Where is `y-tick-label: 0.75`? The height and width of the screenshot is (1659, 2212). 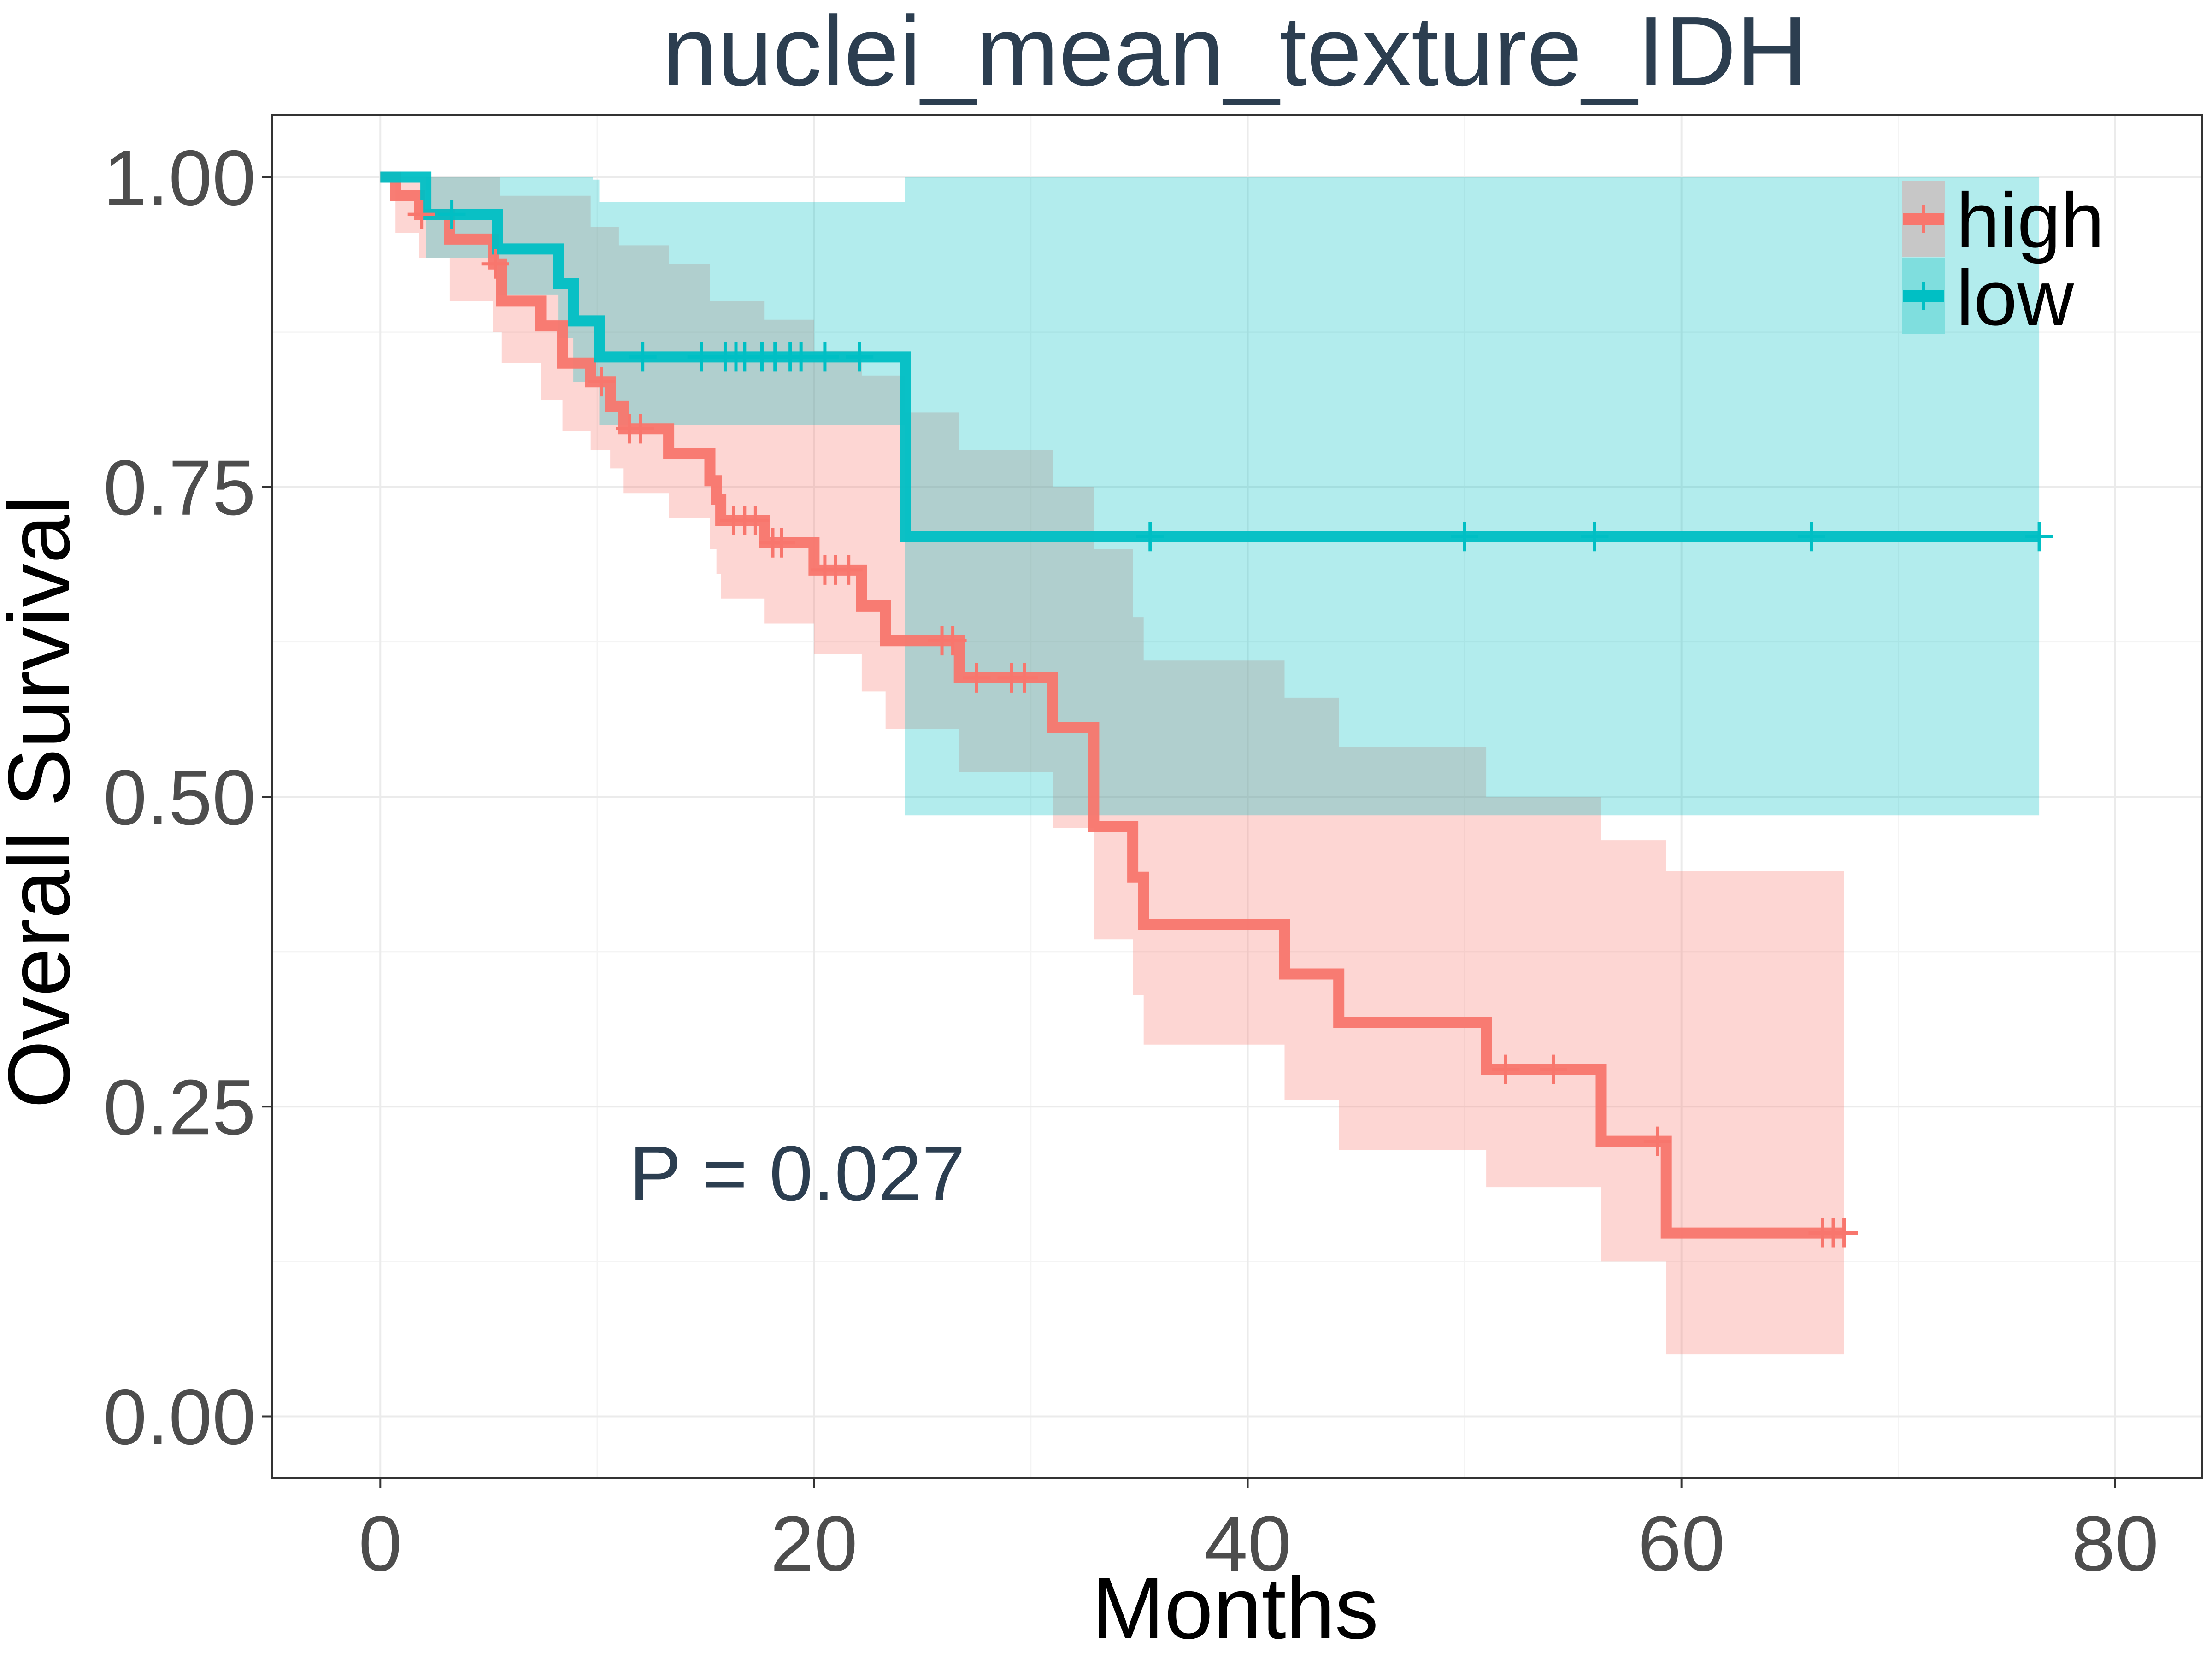 y-tick-label: 0.75 is located at coordinates (179, 488).